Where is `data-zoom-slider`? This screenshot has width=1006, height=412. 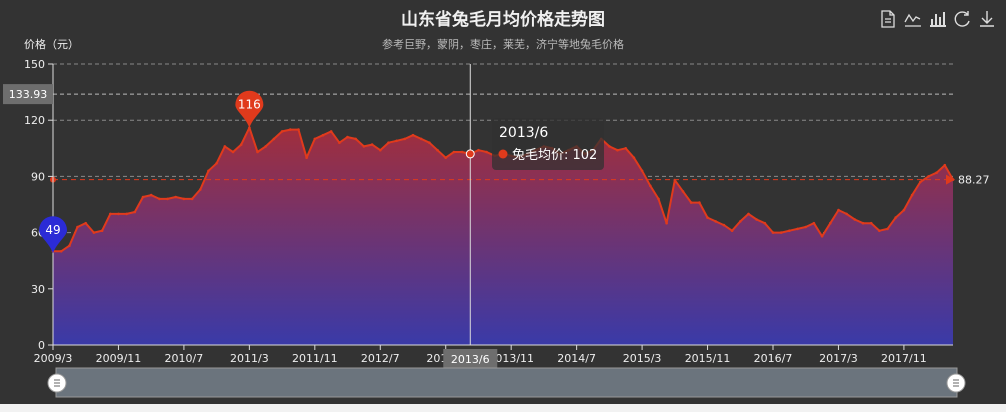
data-zoom-slider is located at coordinates (506, 382).